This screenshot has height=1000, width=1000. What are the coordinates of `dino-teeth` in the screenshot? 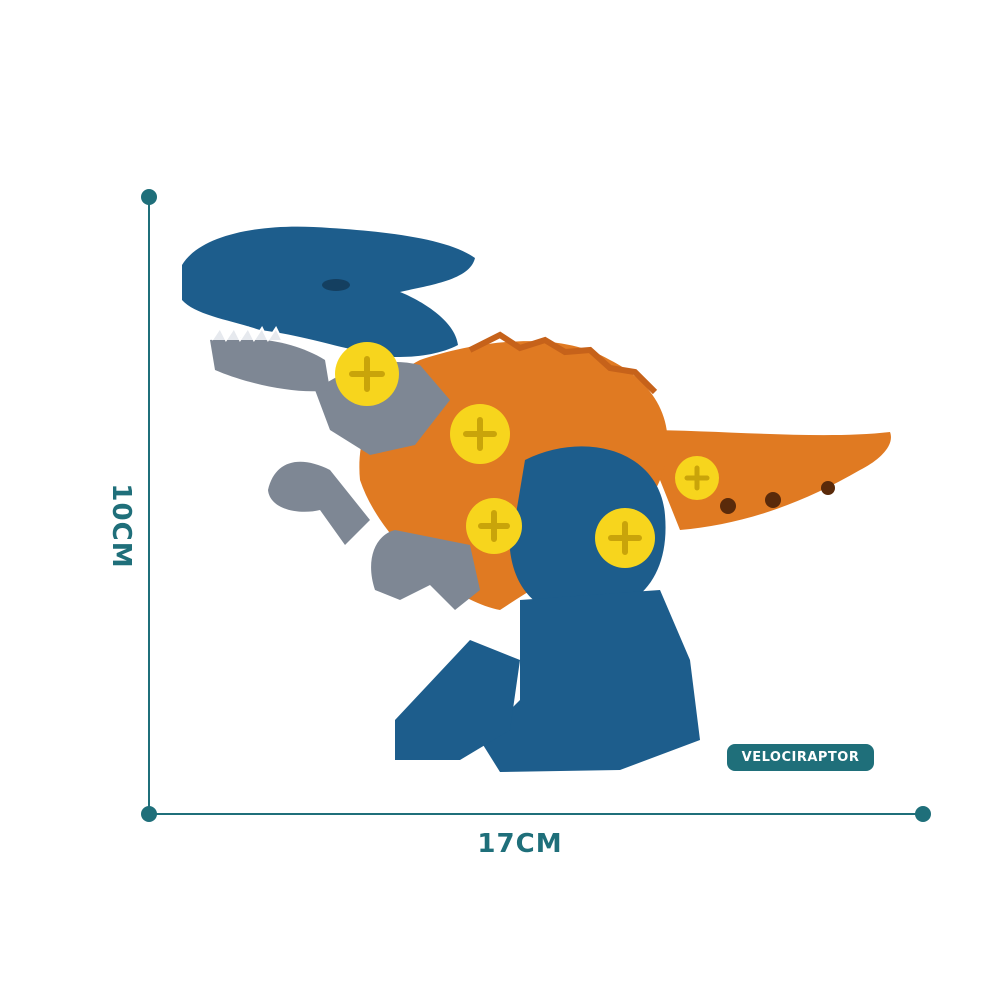 It's located at (247, 334).